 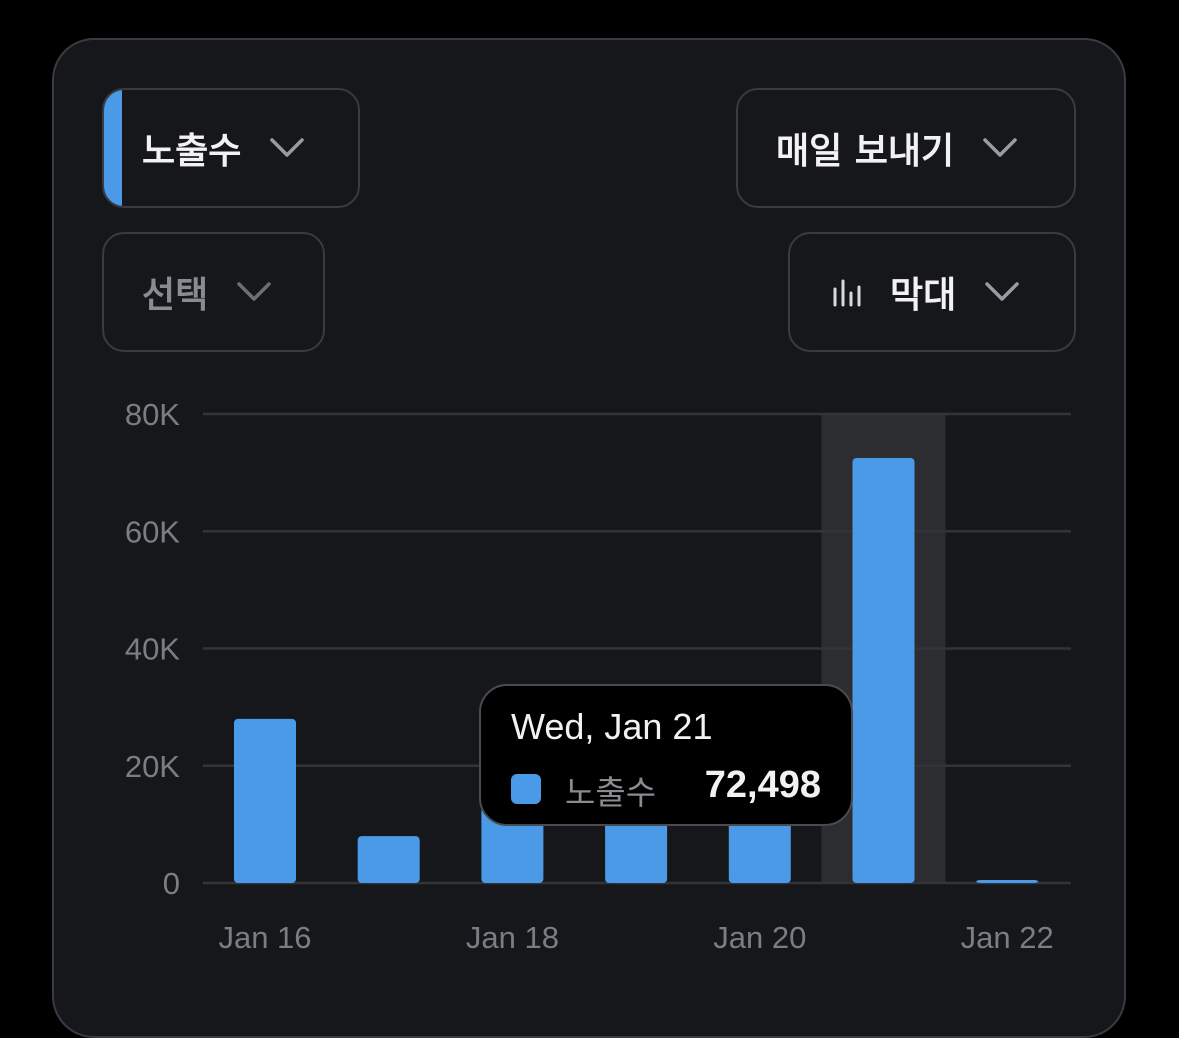 I want to click on metric-dropdown-label: 노출수, so click(x=192, y=151).